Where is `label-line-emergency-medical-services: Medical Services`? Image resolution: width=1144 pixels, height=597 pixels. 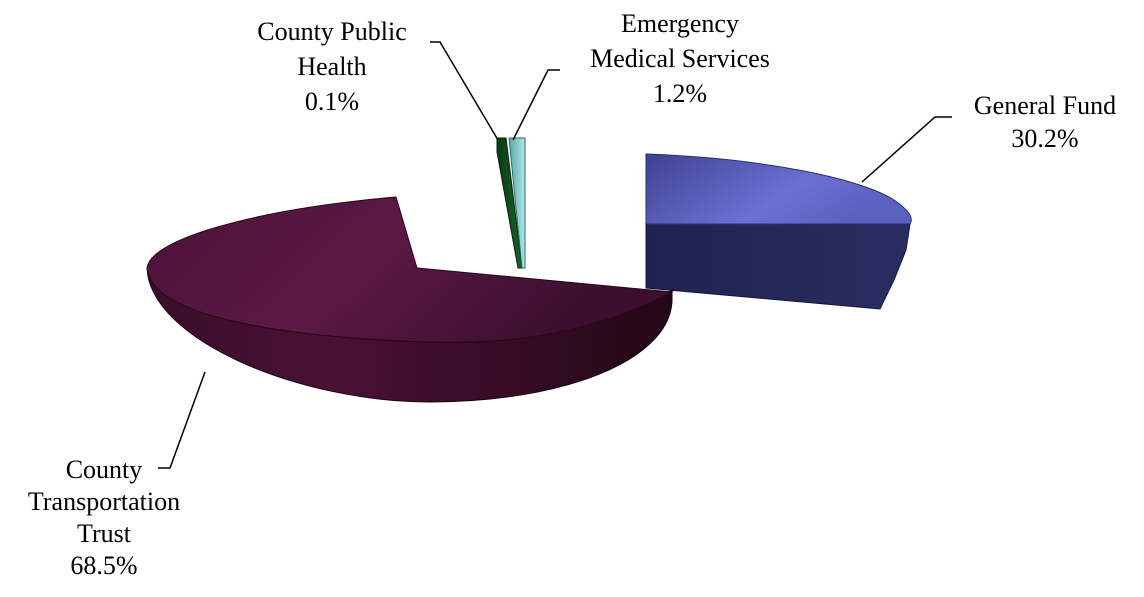 label-line-emergency-medical-services: Medical Services is located at coordinates (680, 58).